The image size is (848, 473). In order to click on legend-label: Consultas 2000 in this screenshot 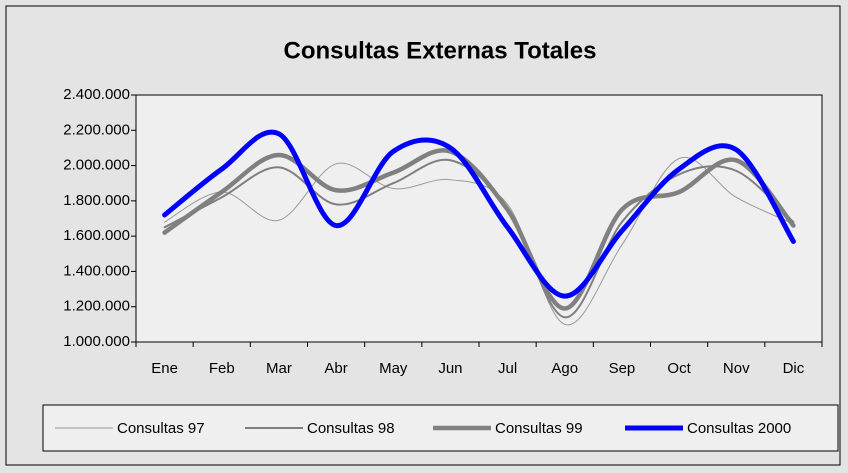, I will do `click(739, 428)`.